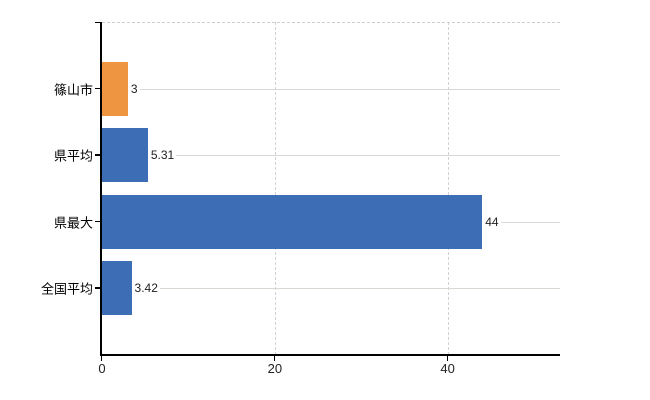 This screenshot has width=650, height=400. What do you see at coordinates (292, 221) in the screenshot?
I see `bar-県最大` at bounding box center [292, 221].